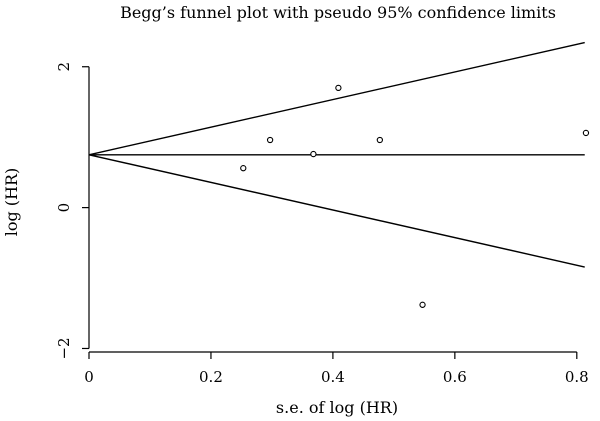 This screenshot has height=421, width=600. I want to click on x-ticks: 0 0.2 0.4 0.6 0.8, so click(336, 369).